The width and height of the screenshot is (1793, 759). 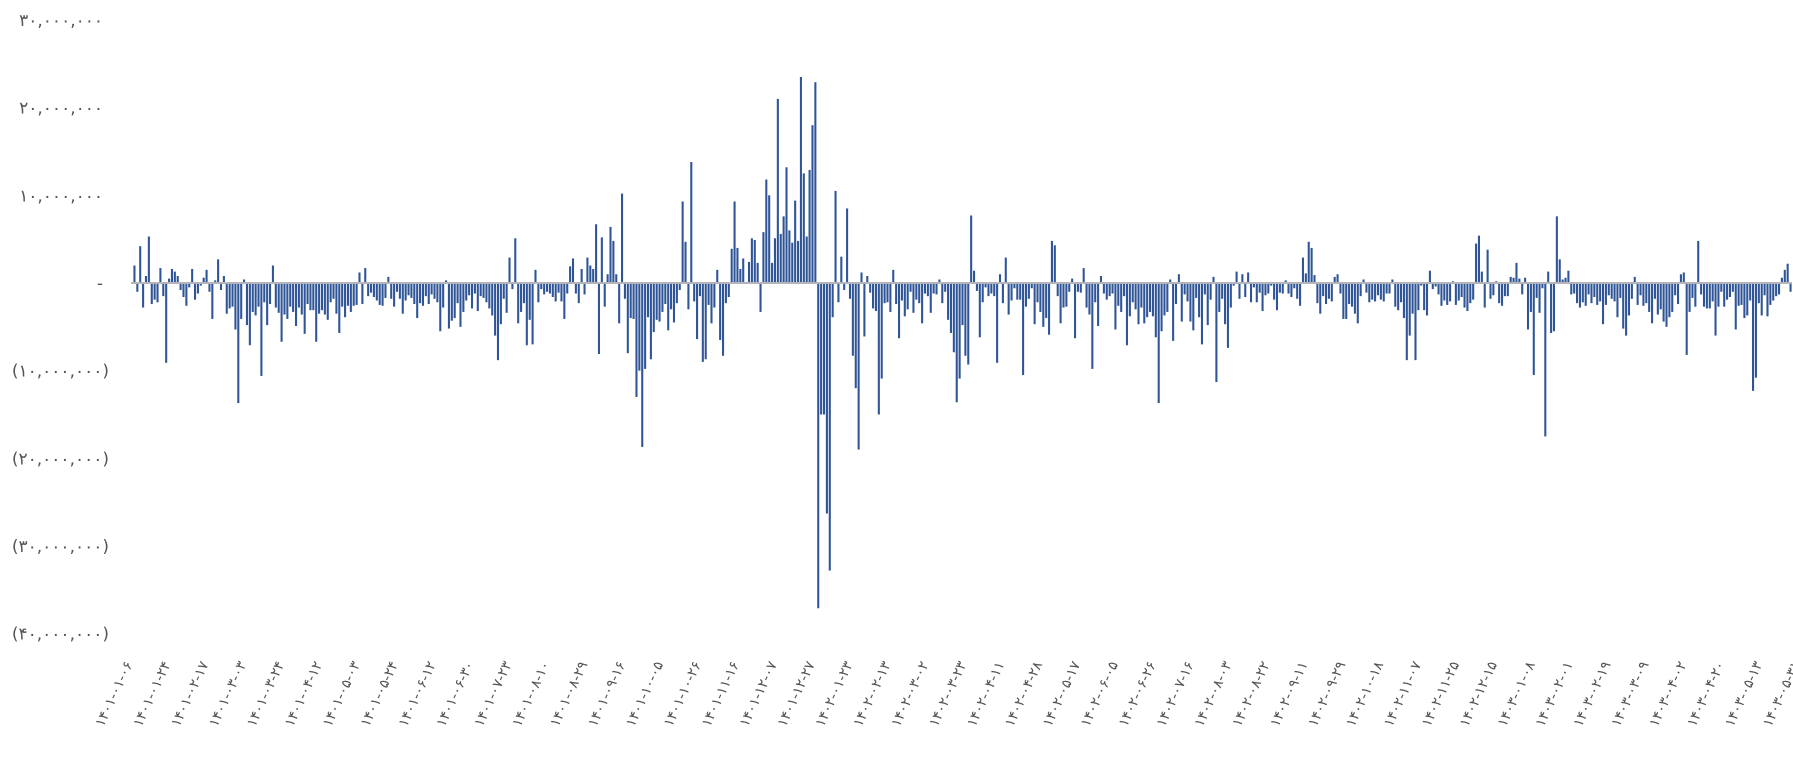 What do you see at coordinates (60, 459) in the screenshot?
I see `y-tick-label: (۲۰,۰۰۰,۰۰۰)` at bounding box center [60, 459].